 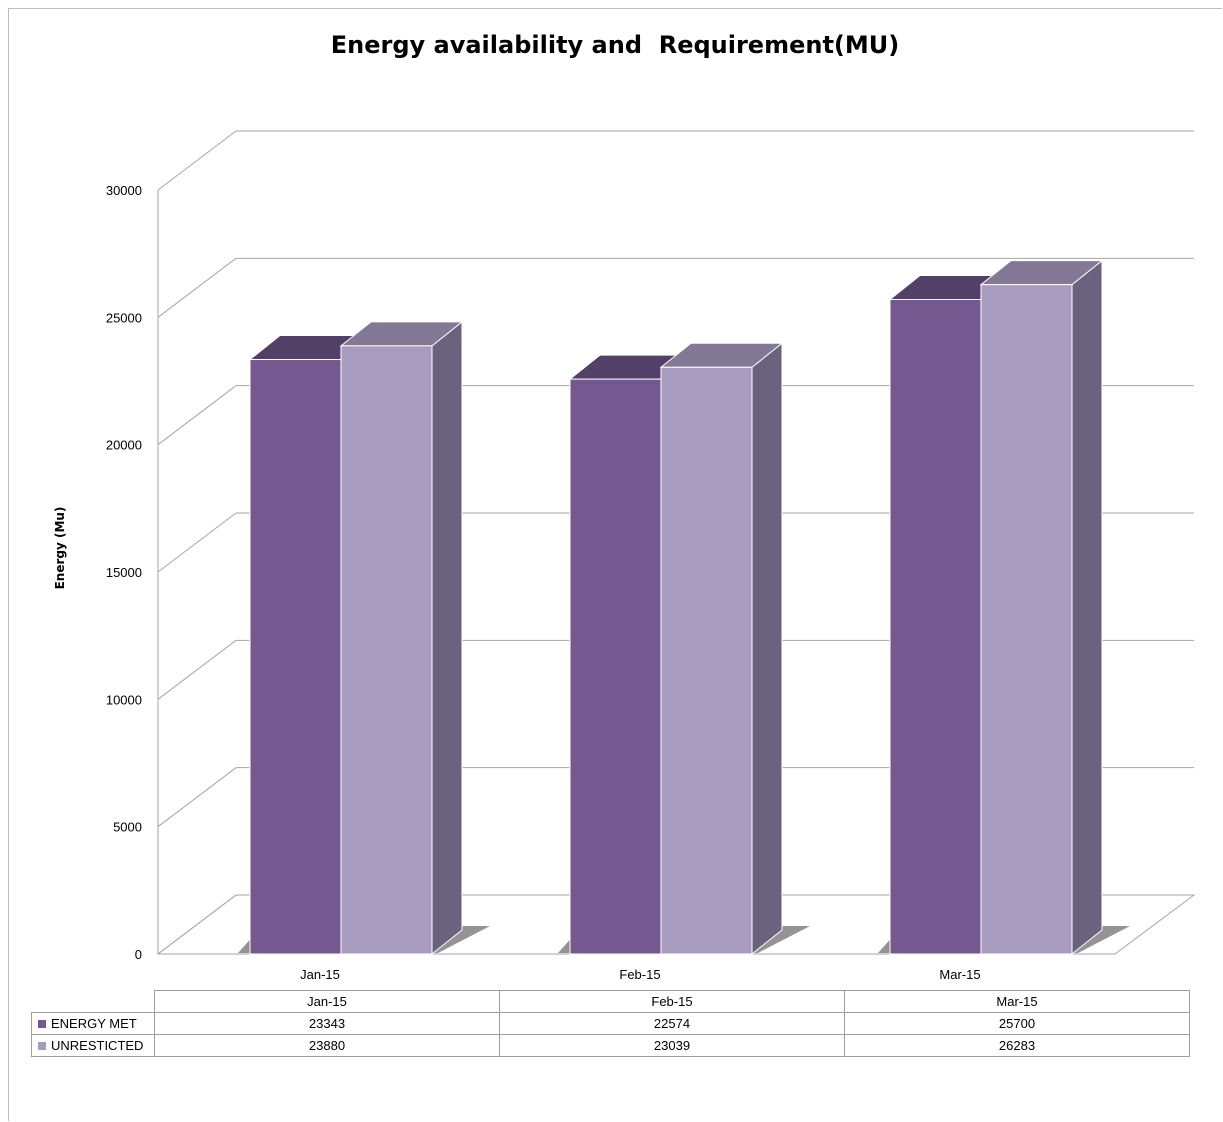 I want to click on data-table-header-row: Jan-15 Feb-15 Mar-15, so click(x=610, y=1001).